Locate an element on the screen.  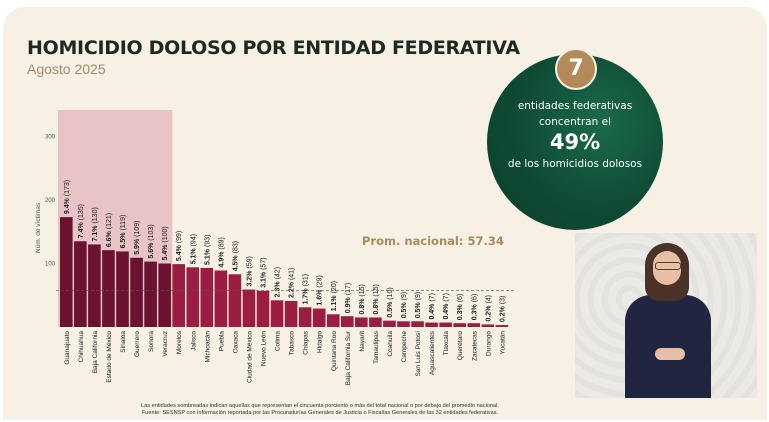
data-label: 0.9% (17) is located at coordinates (348, 298).